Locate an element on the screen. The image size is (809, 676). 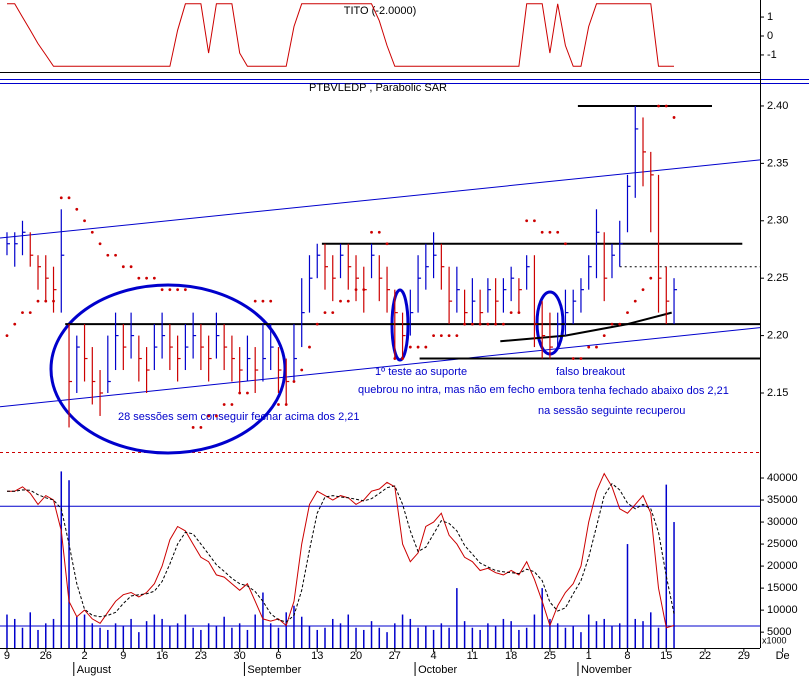
y-tick-label: 5000 is located at coordinates (779, 632).